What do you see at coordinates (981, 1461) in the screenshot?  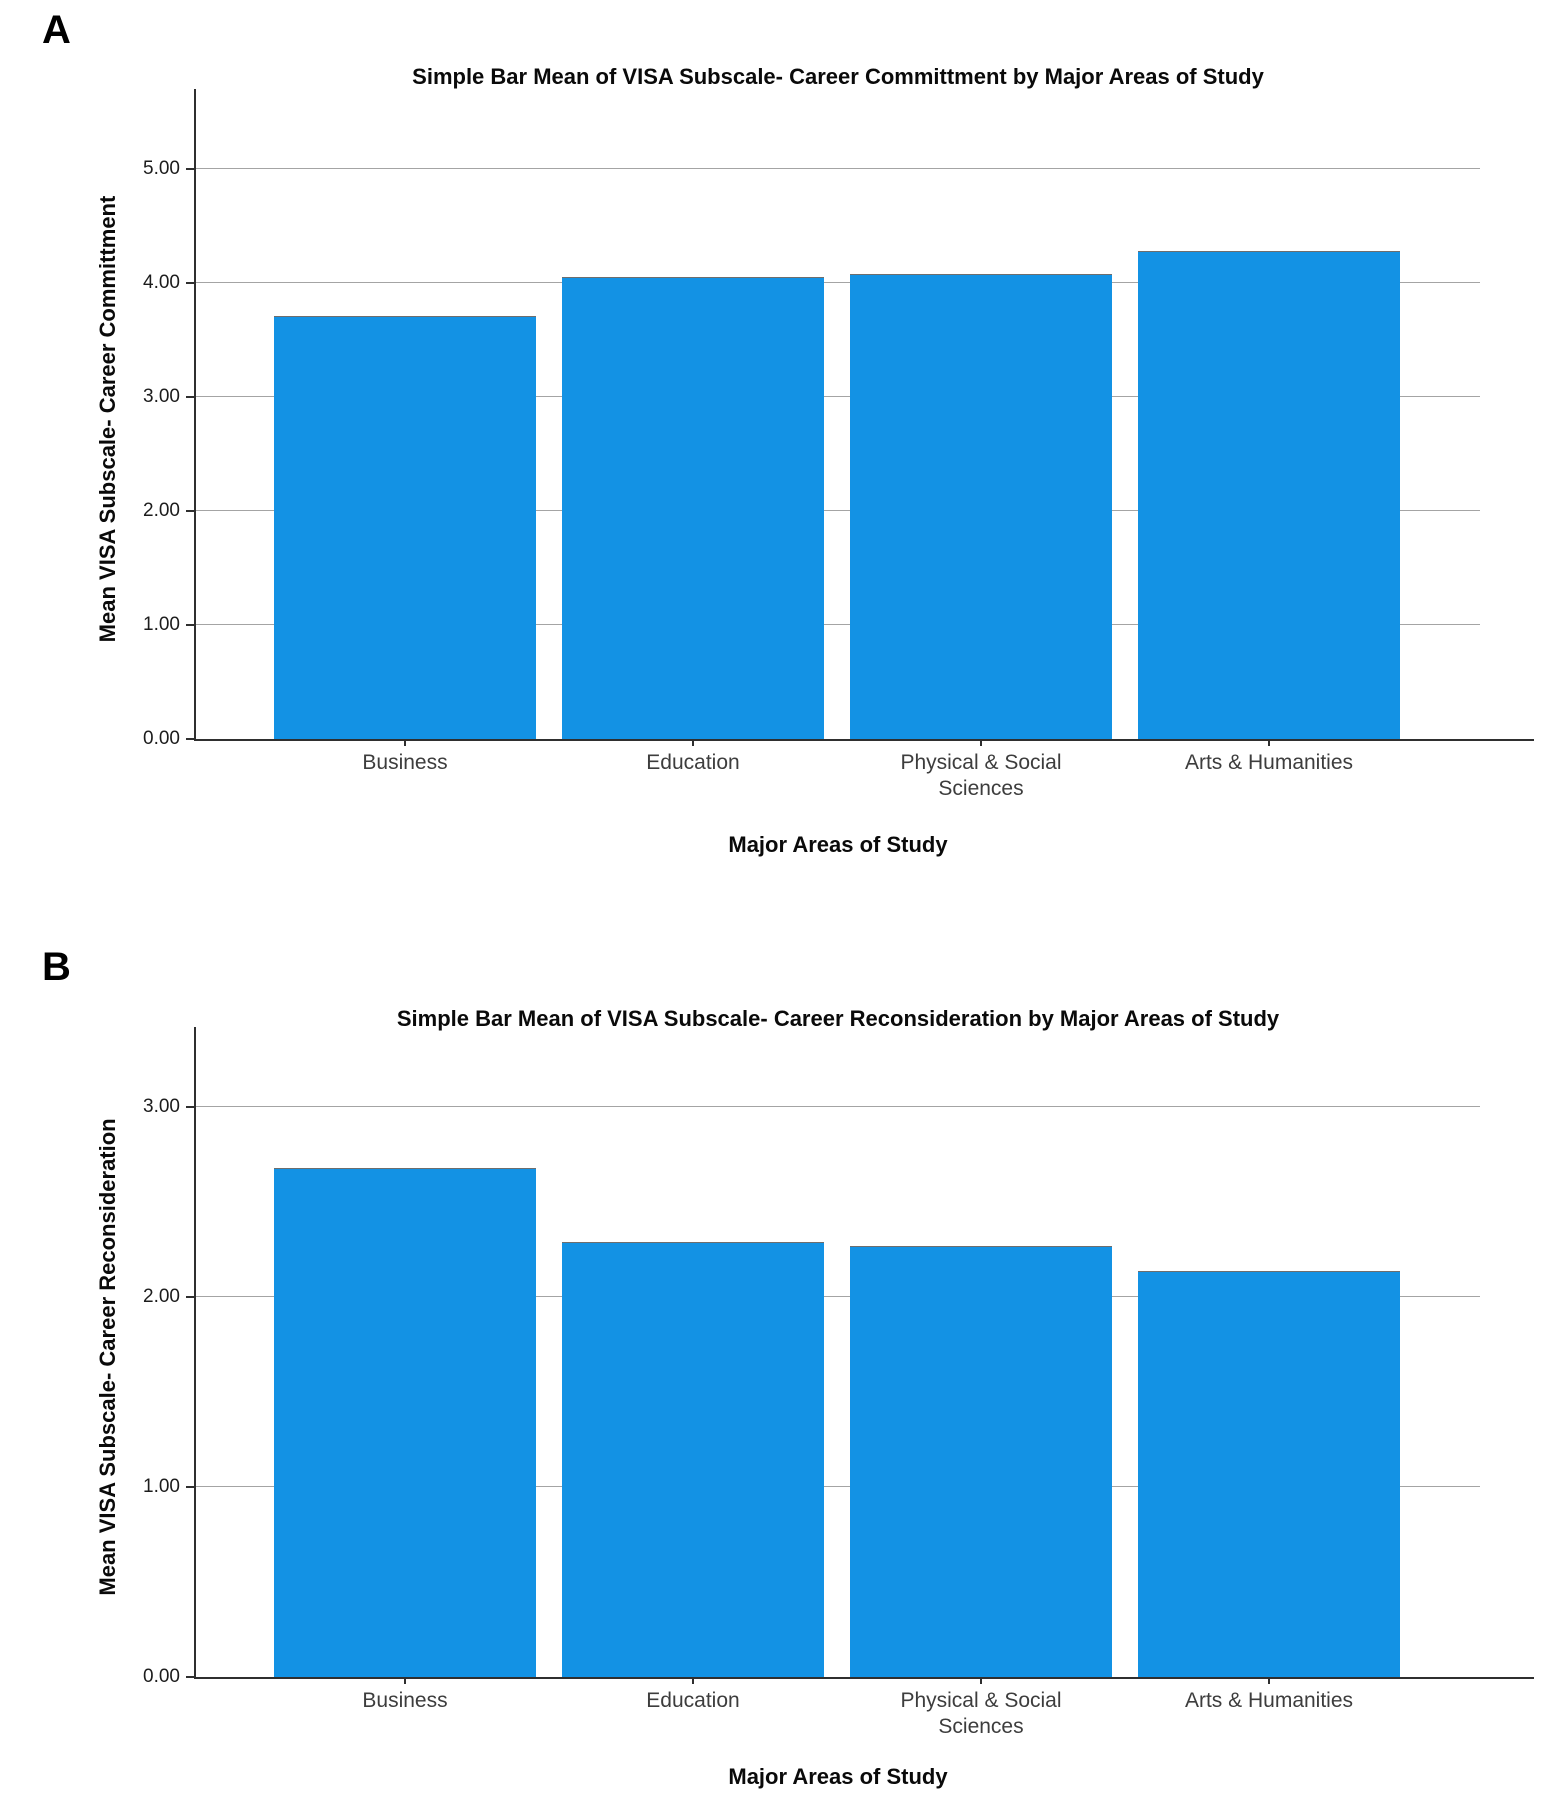 I see `chart-b-bar-physical-social-sciences` at bounding box center [981, 1461].